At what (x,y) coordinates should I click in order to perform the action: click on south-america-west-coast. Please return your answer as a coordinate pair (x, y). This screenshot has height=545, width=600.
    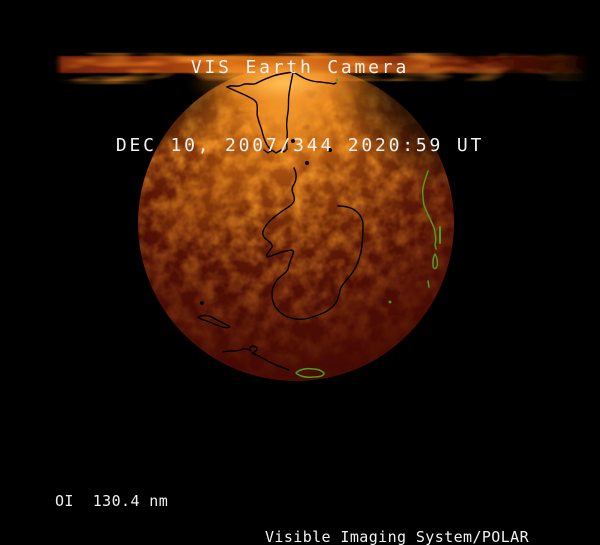
    Looking at the image, I should click on (249, 119).